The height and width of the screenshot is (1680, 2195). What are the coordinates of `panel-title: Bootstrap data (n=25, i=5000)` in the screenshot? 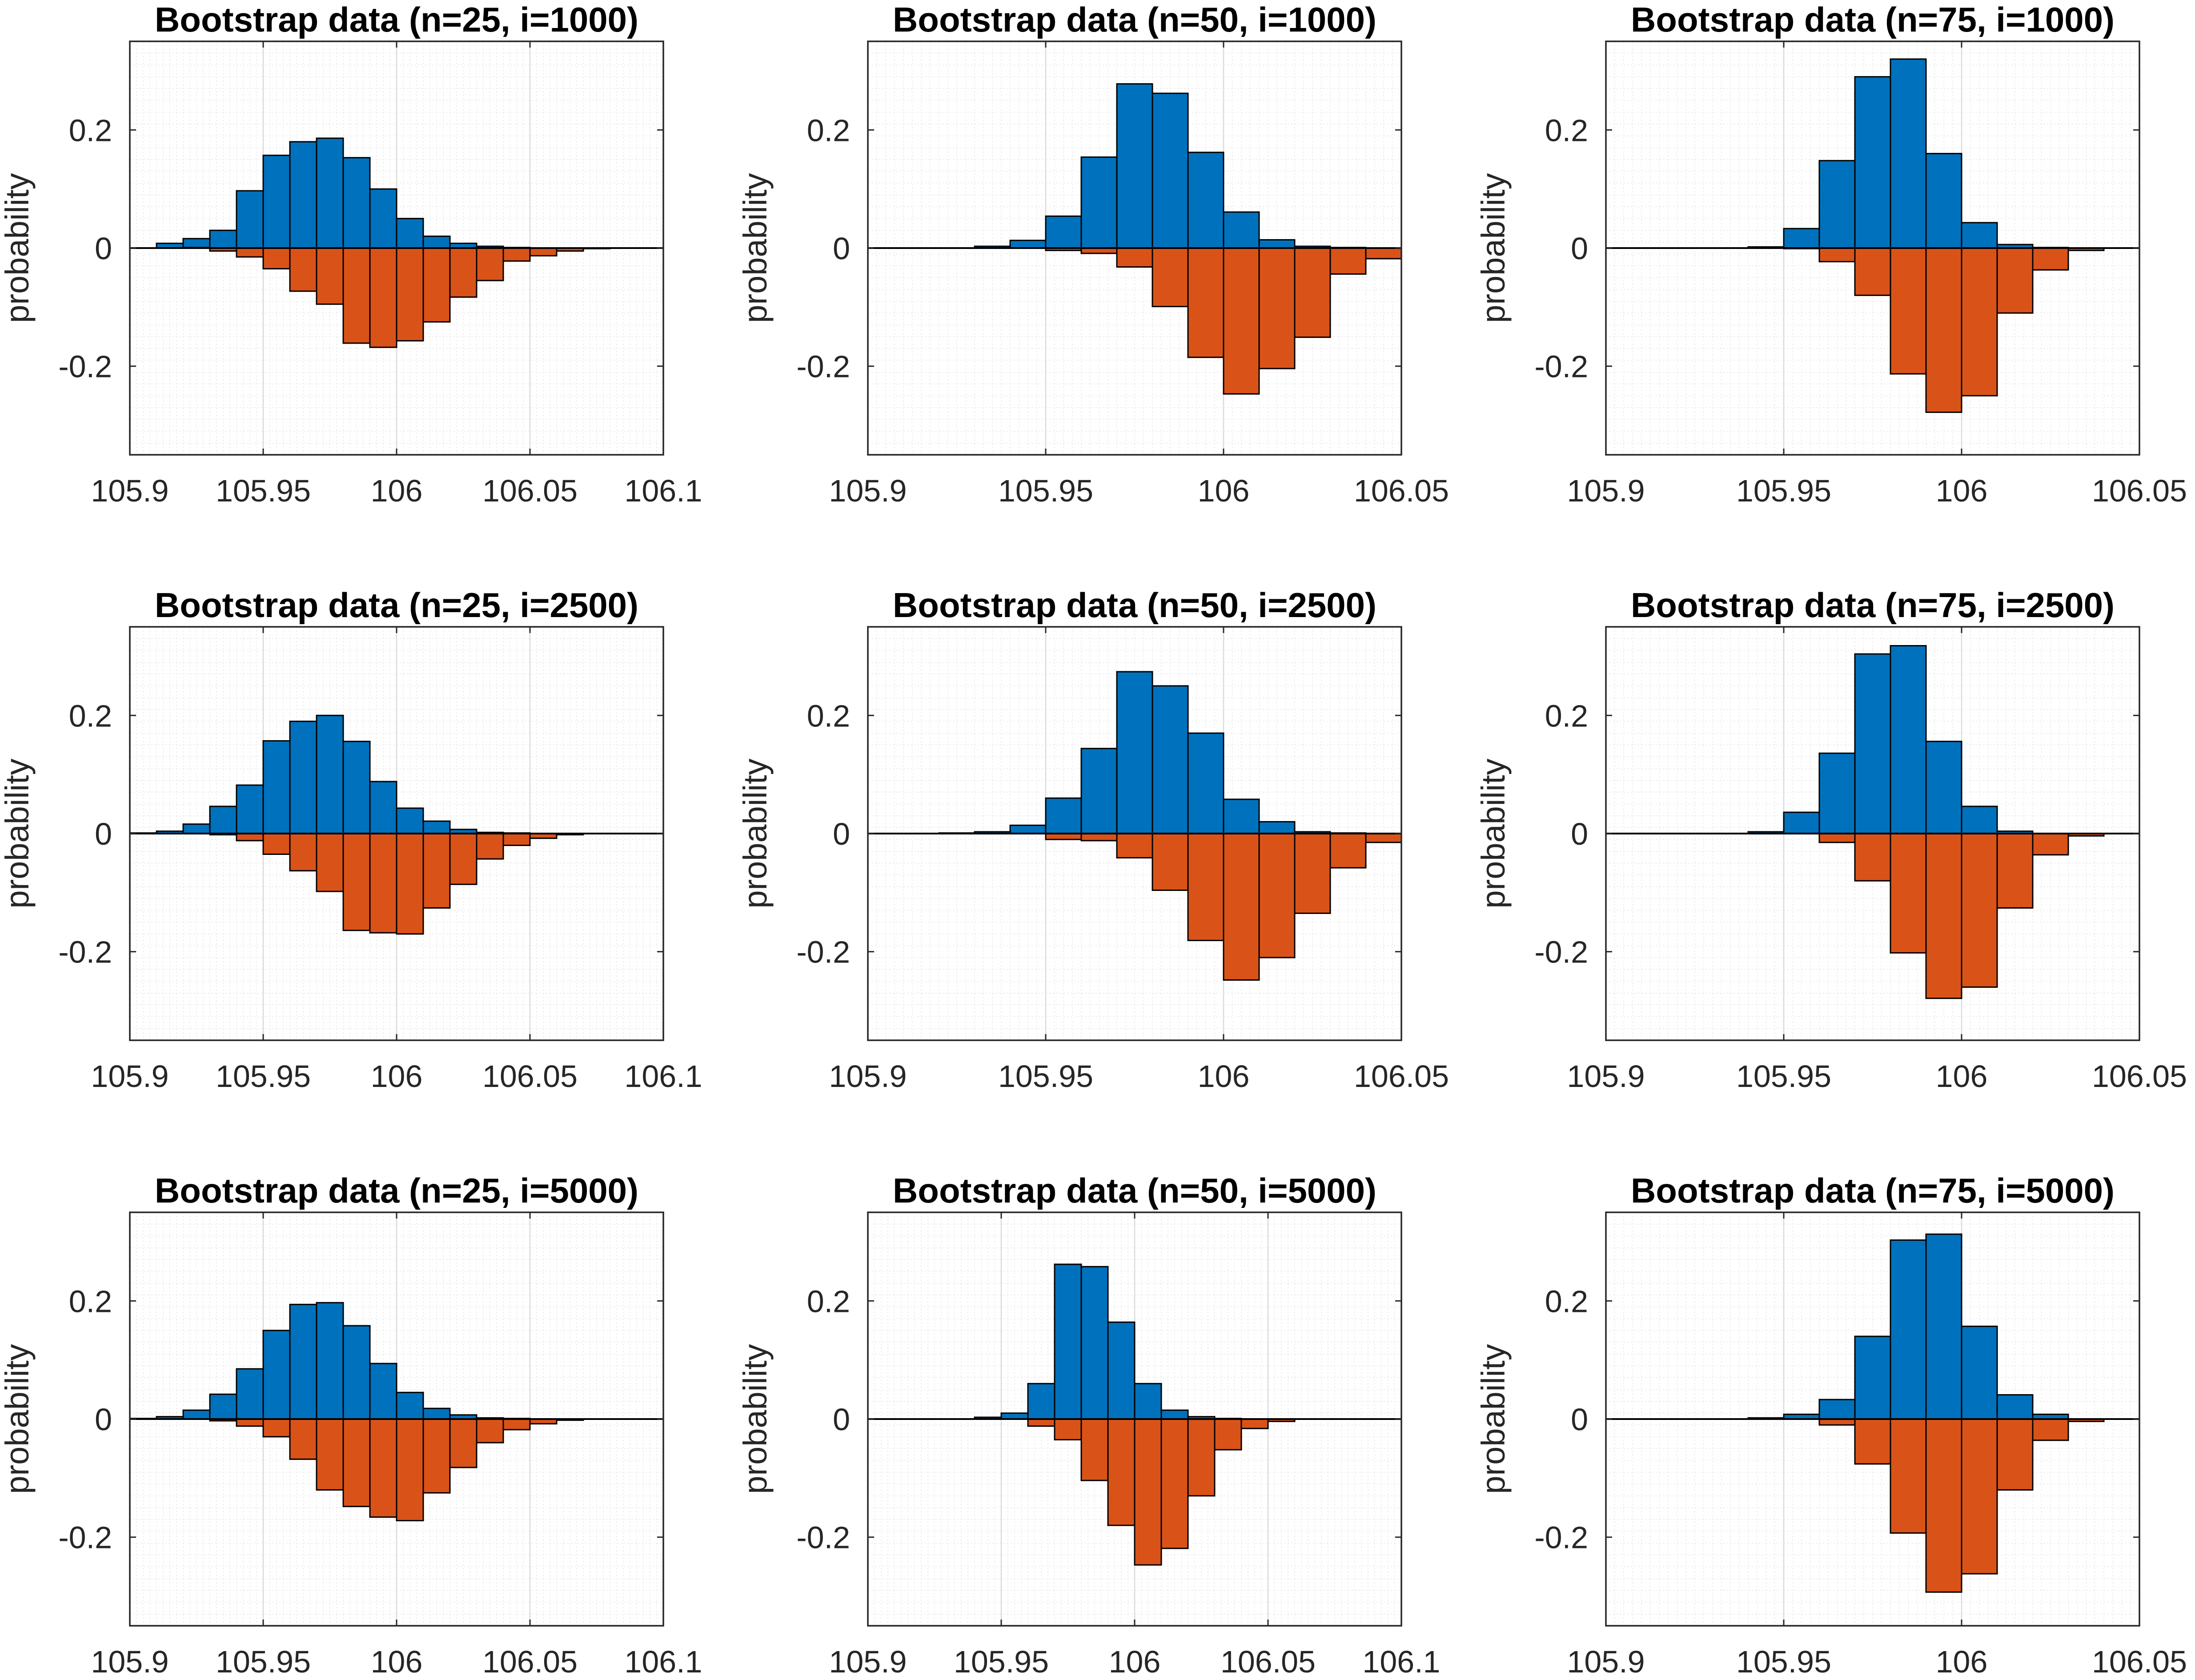 It's located at (396, 1190).